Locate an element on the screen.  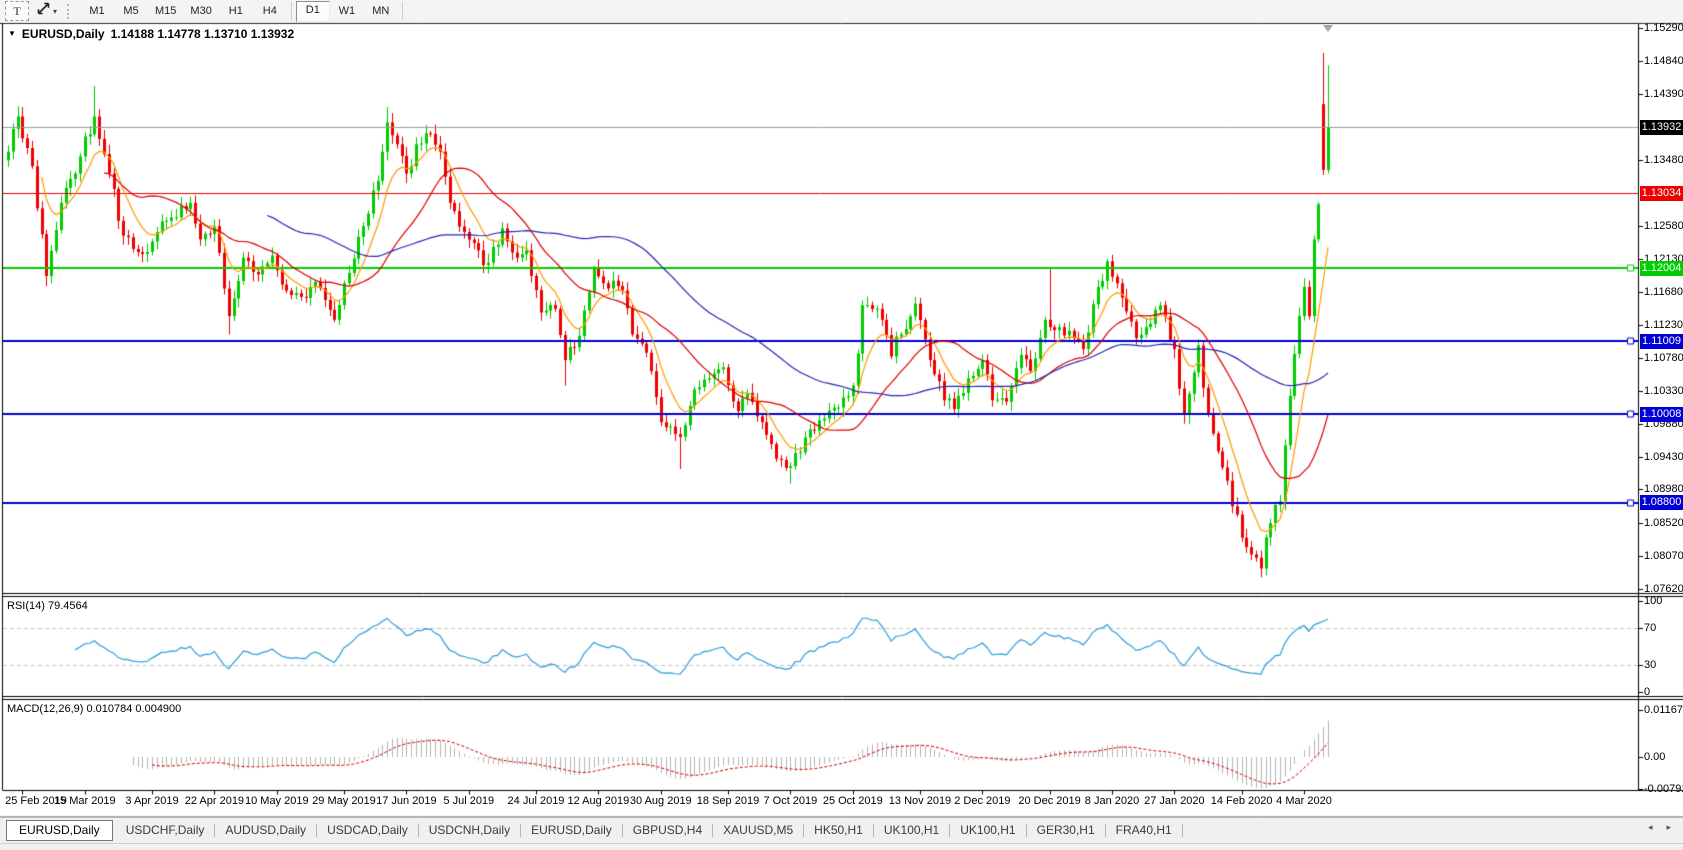
tab-scroll-left-icon: ◂ is located at coordinates (1650, 827).